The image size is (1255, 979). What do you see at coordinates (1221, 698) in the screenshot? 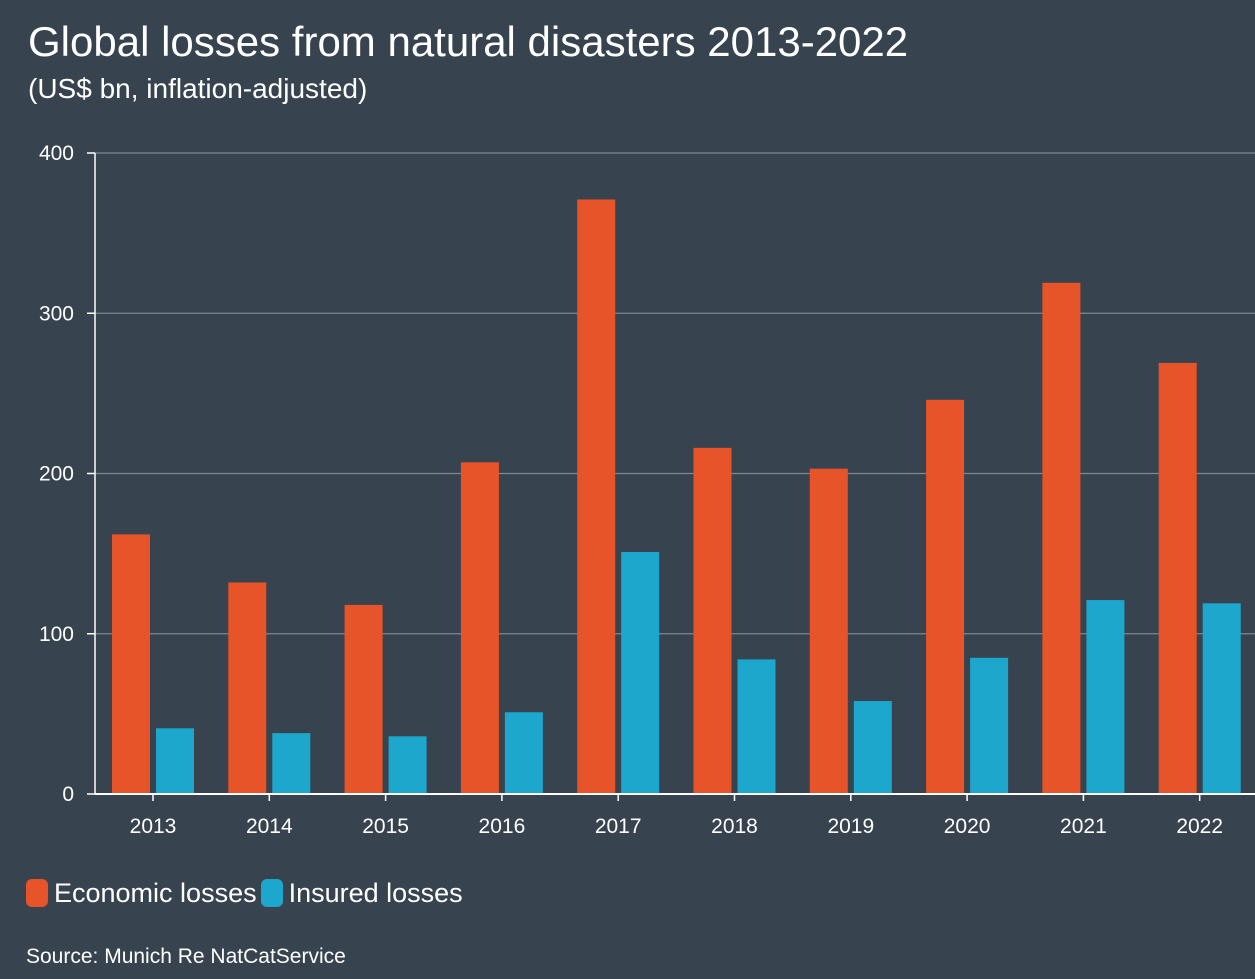
I see `bar-insured-2022` at bounding box center [1221, 698].